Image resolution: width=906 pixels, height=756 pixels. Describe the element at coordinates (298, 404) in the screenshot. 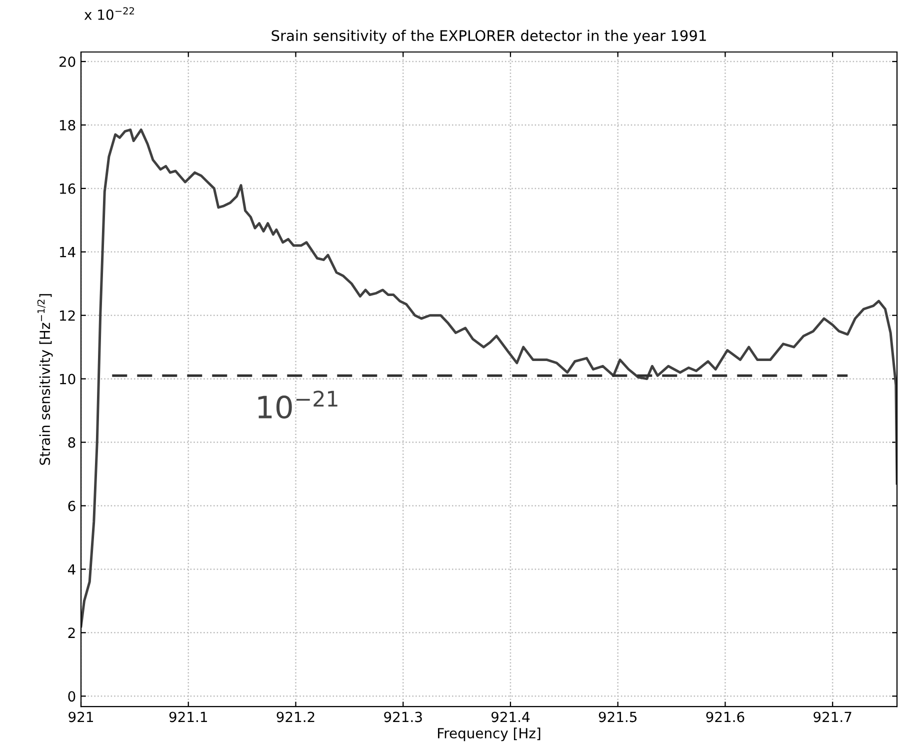

I see `annotation: 10$^{−21}$` at that location.